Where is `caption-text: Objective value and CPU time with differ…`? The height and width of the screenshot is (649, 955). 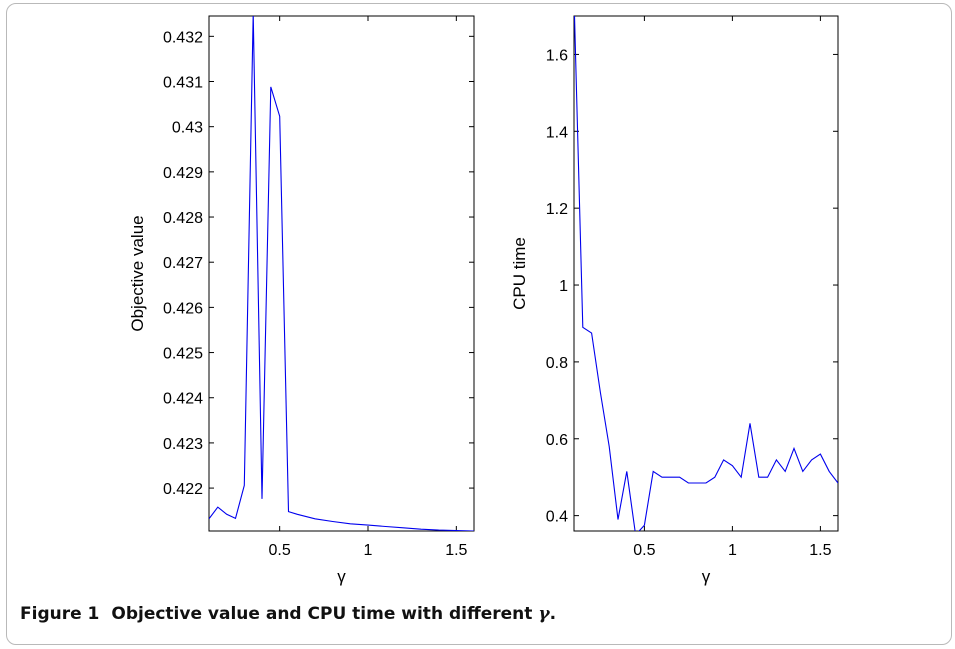 caption-text: Objective value and CPU time with differ… is located at coordinates (325, 614).